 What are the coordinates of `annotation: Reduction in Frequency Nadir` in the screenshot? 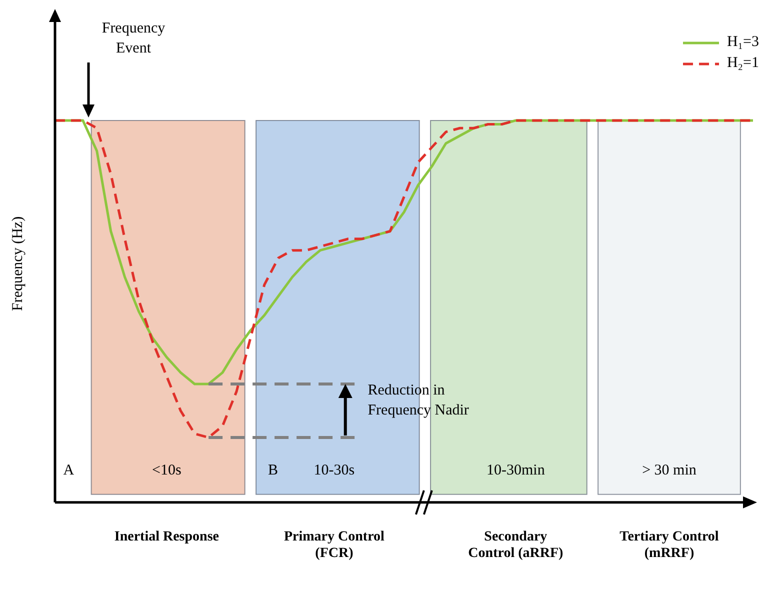 It's located at (418, 400).